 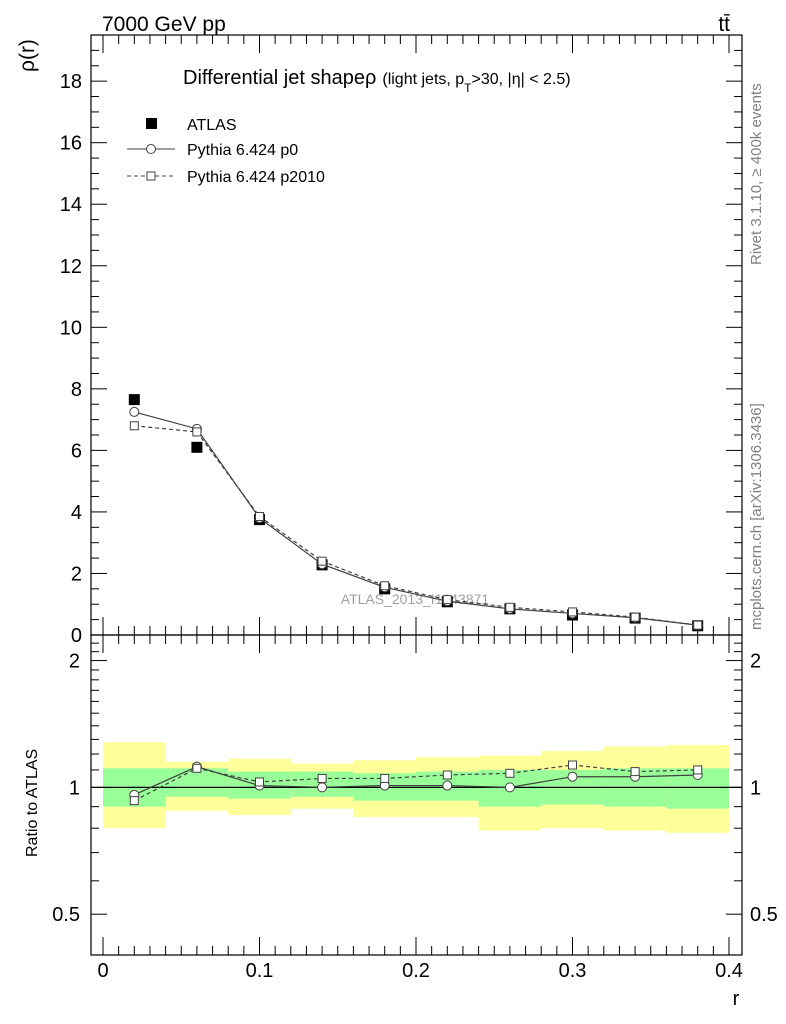 What do you see at coordinates (76, 574) in the screenshot?
I see `main-y-tick-label: 2` at bounding box center [76, 574].